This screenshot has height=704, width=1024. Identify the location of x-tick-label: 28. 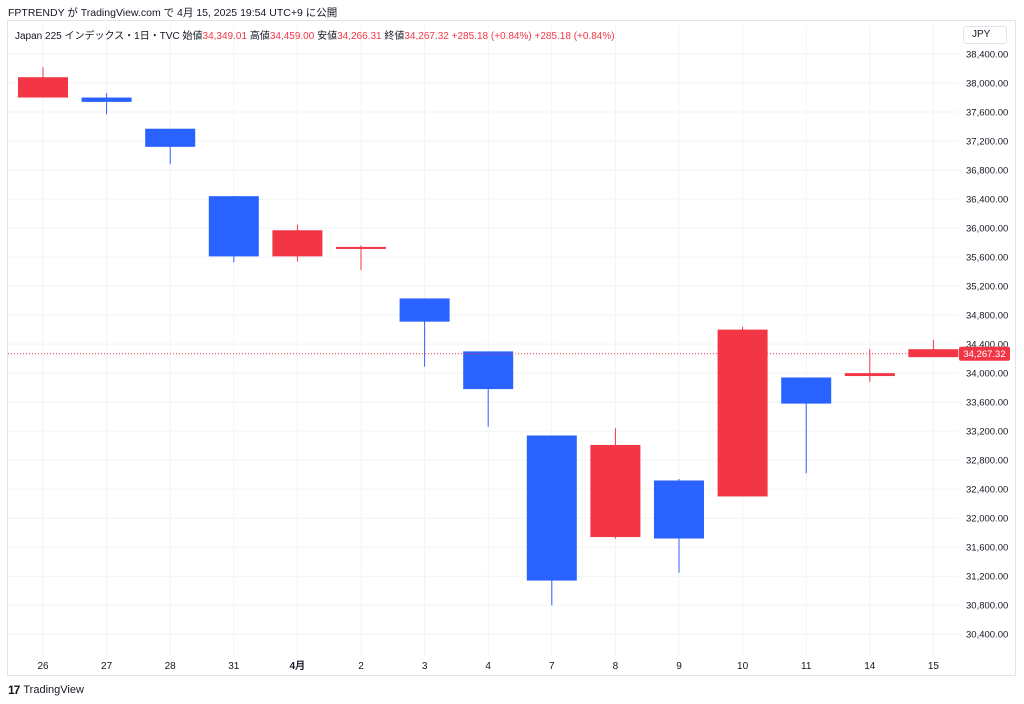
(171, 666).